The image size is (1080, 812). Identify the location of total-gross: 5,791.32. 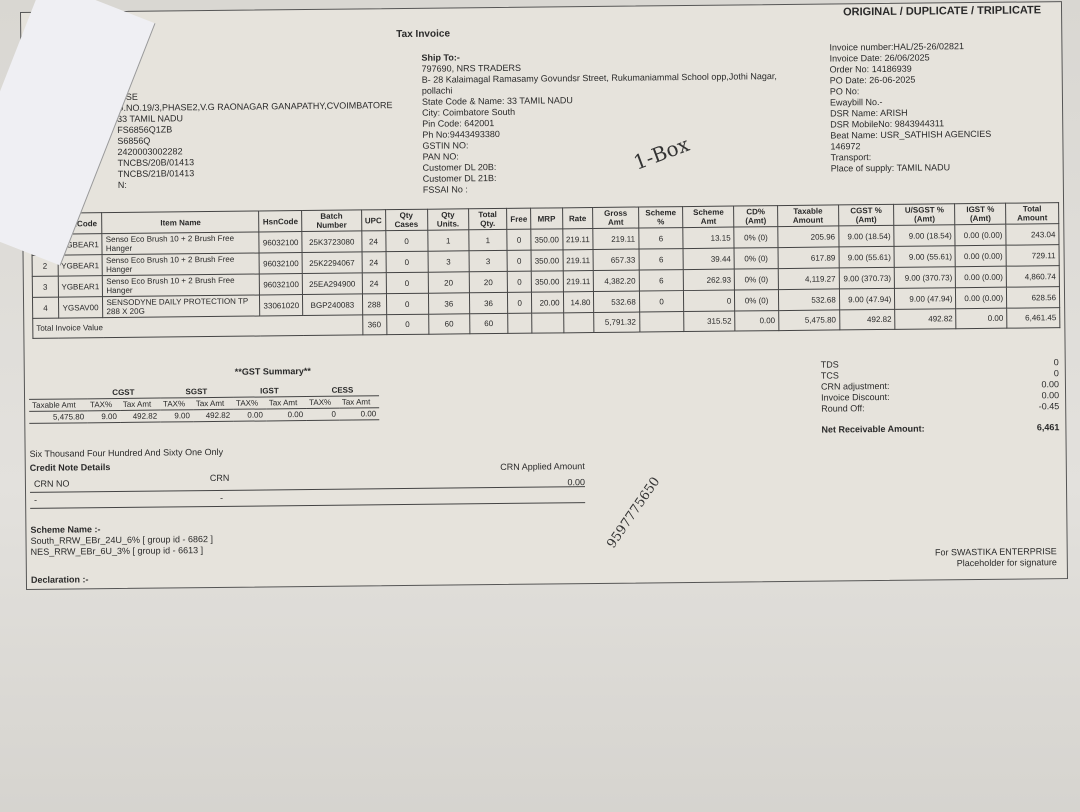
(617, 322).